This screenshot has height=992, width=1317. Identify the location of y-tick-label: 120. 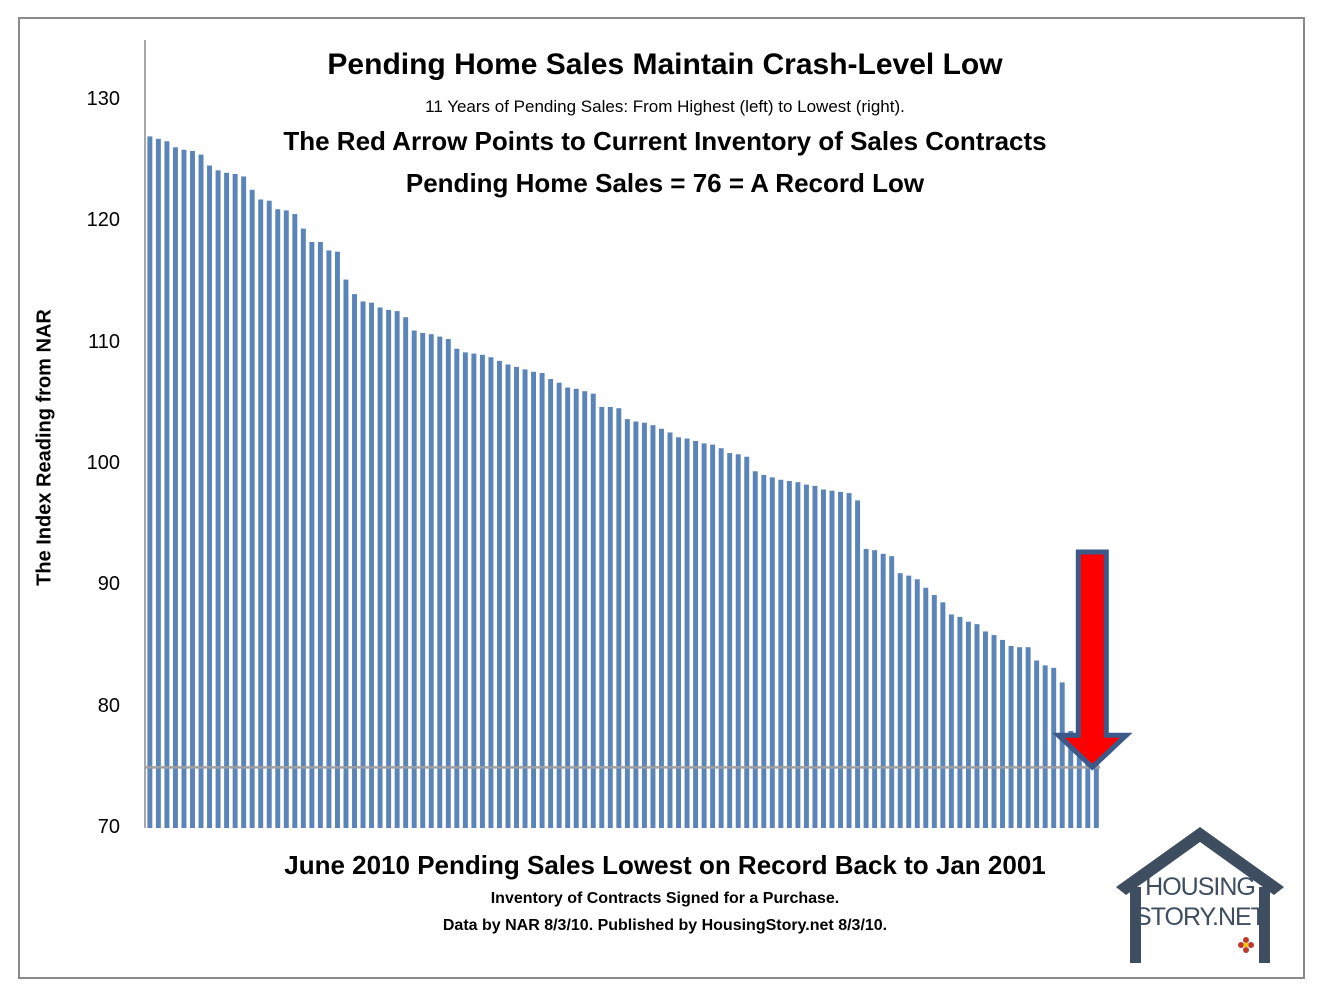
(103, 220).